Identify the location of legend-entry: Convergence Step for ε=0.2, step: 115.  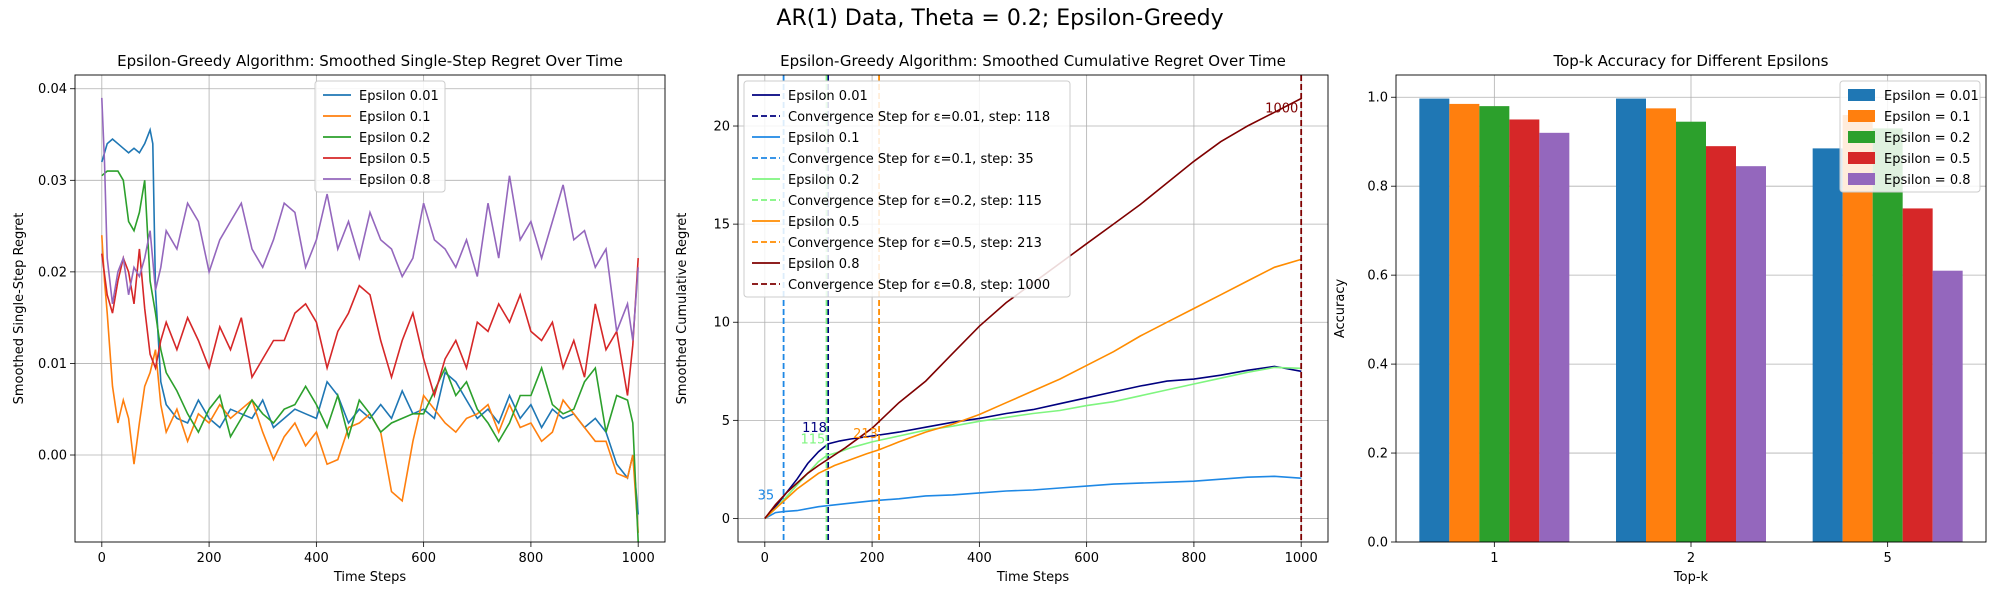
(915, 201).